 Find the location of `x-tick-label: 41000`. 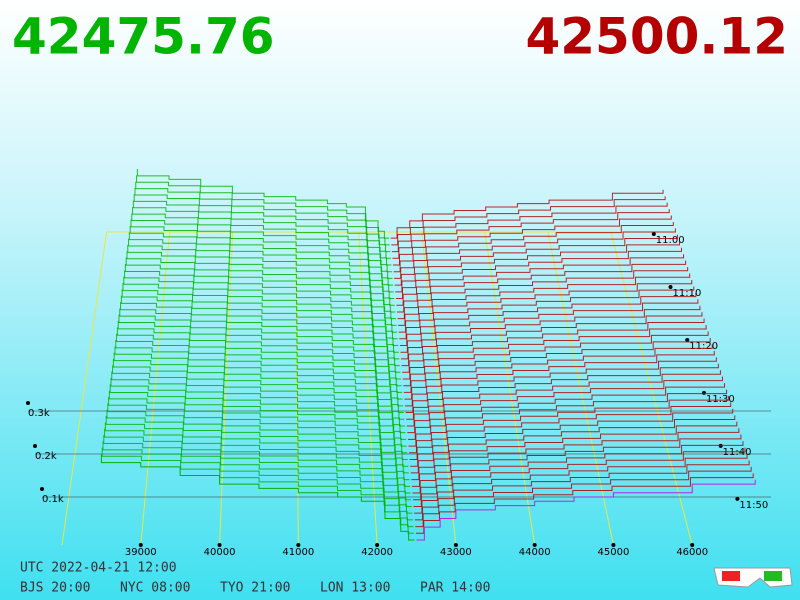

x-tick-label: 41000 is located at coordinates (298, 552).